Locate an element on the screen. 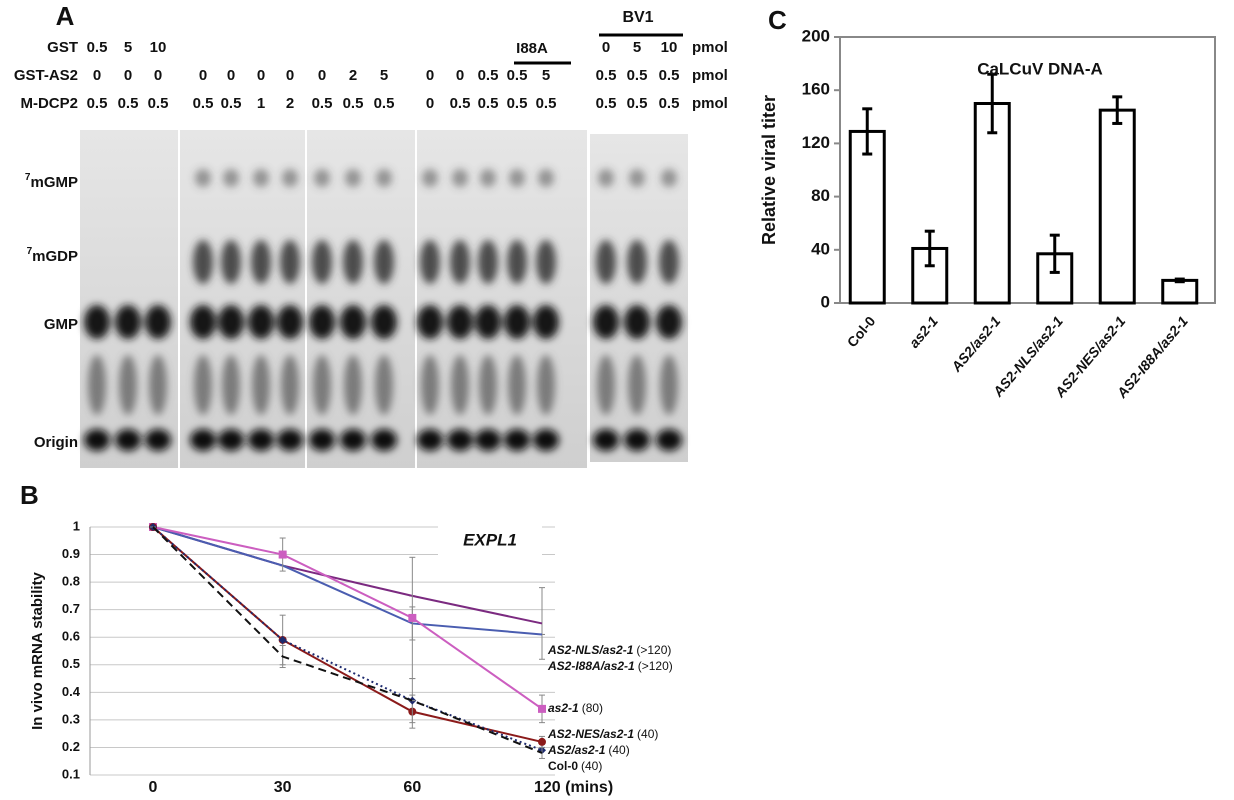 This screenshot has height=800, width=1234. y-tick-label: 40 is located at coordinates (820, 248).